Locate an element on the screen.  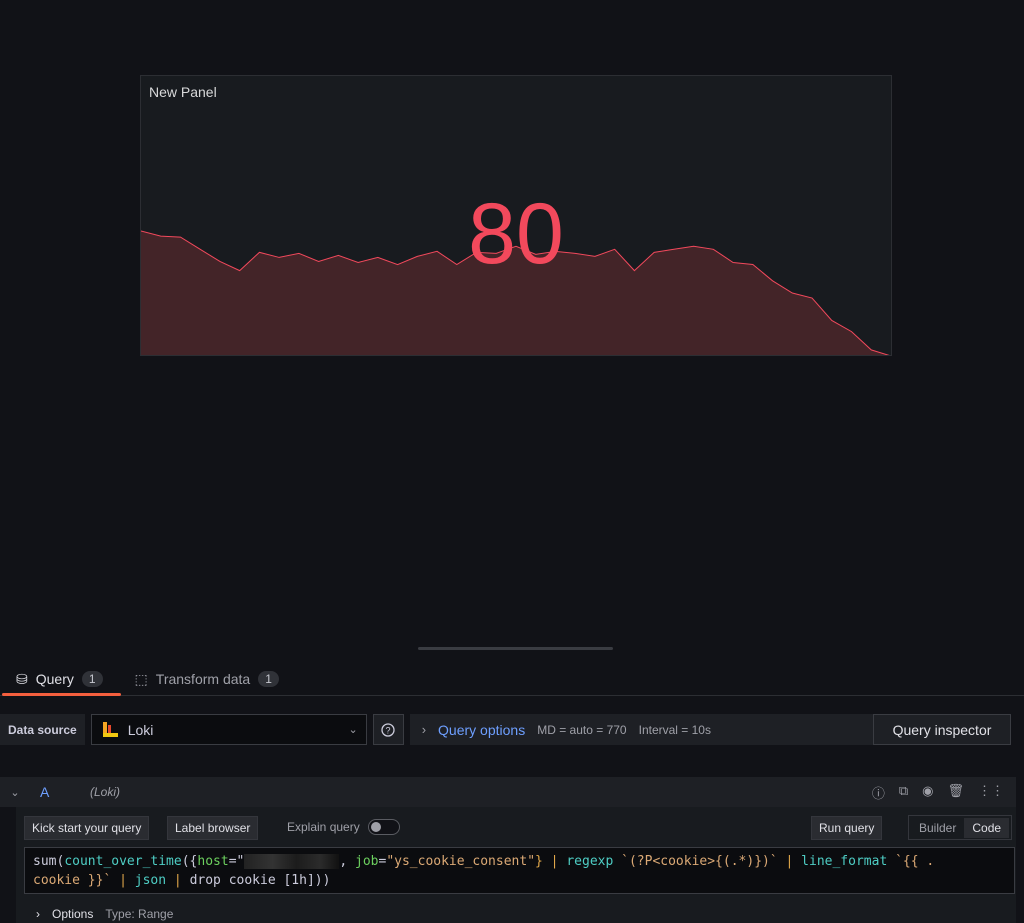
kick-start-button: Kick start your query is located at coordinates (87, 828).